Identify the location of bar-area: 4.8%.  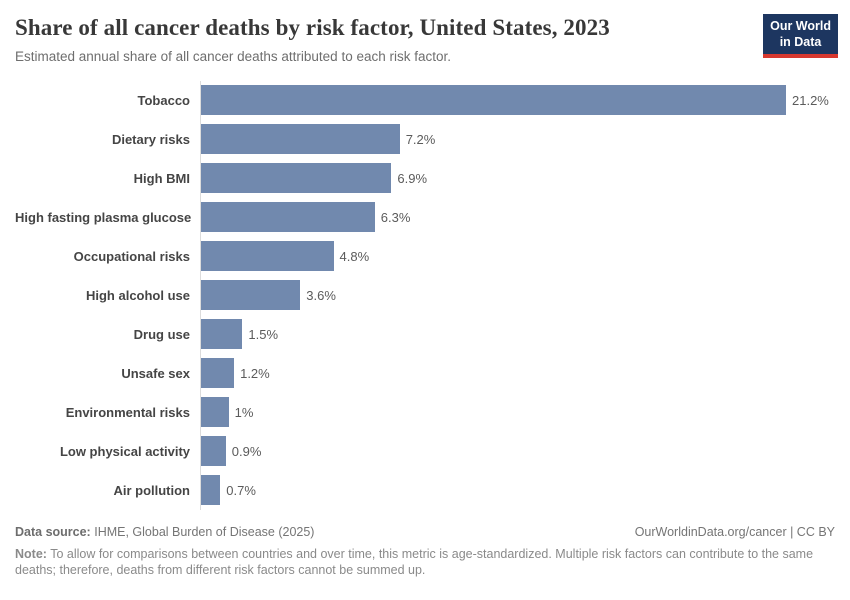
(517, 256).